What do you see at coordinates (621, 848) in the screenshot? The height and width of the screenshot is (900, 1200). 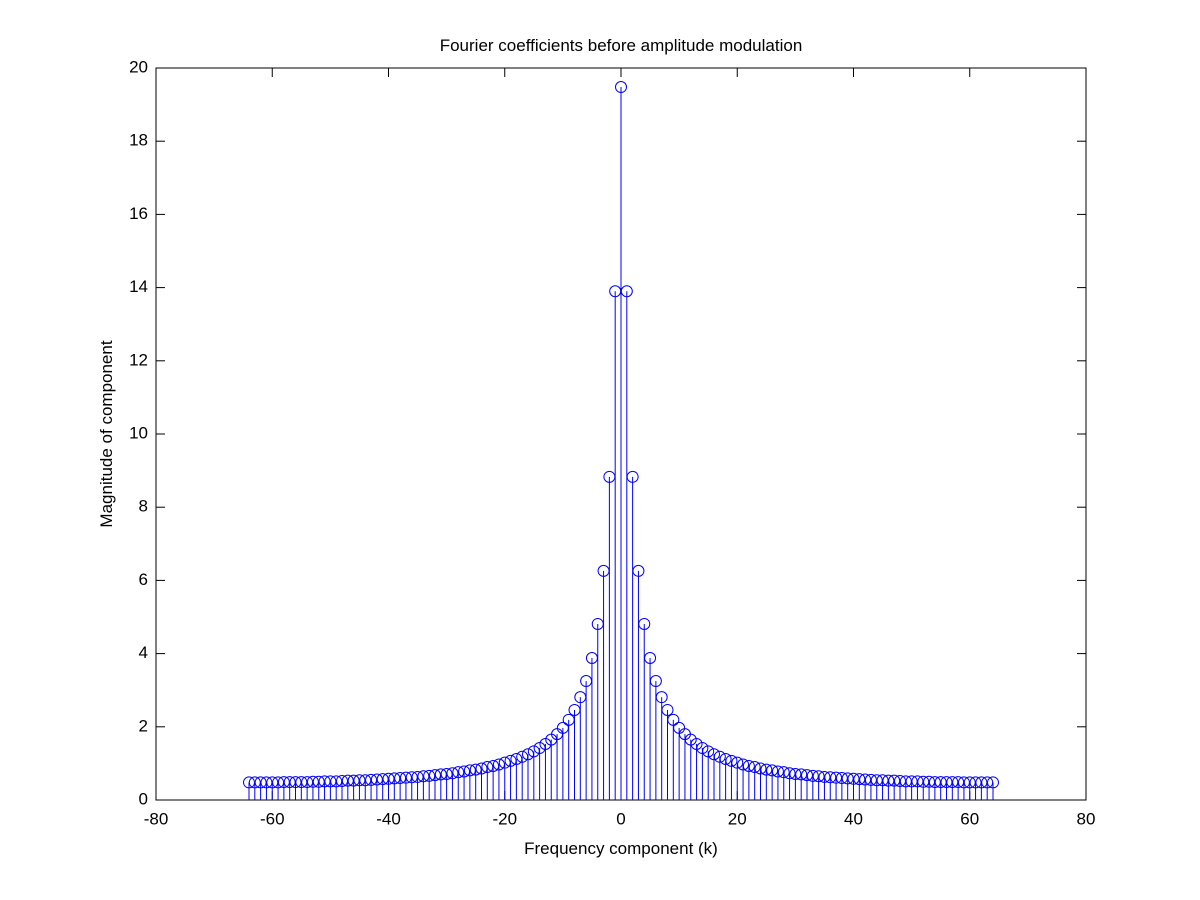 I see `x-axis-label: Frequency component (k)` at bounding box center [621, 848].